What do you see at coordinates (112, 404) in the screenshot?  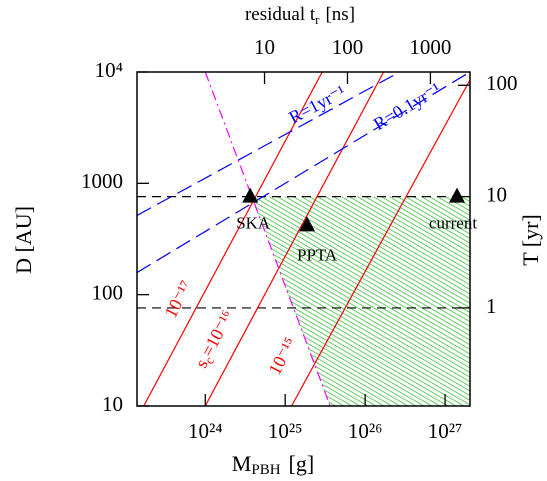 I see `y-tick-label: 10` at bounding box center [112, 404].